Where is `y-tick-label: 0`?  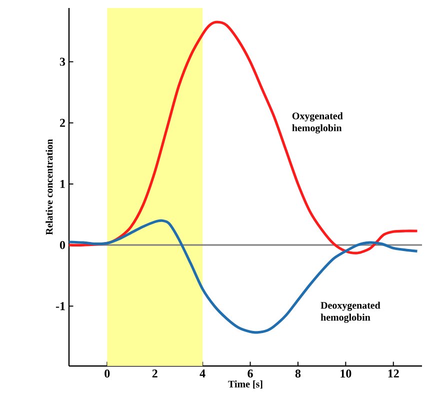 y-tick-label: 0 is located at coordinates (63, 245).